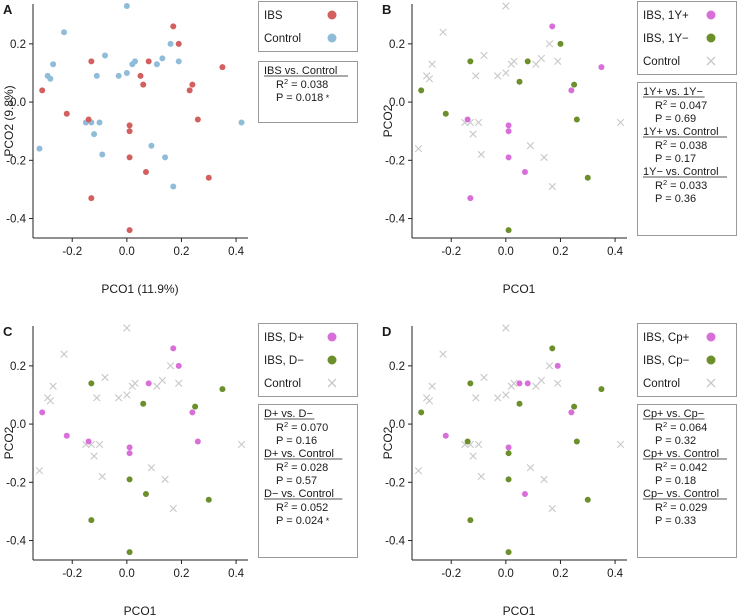 This screenshot has height=615, width=740. I want to click on y-tick-label: -0.2, so click(395, 483).